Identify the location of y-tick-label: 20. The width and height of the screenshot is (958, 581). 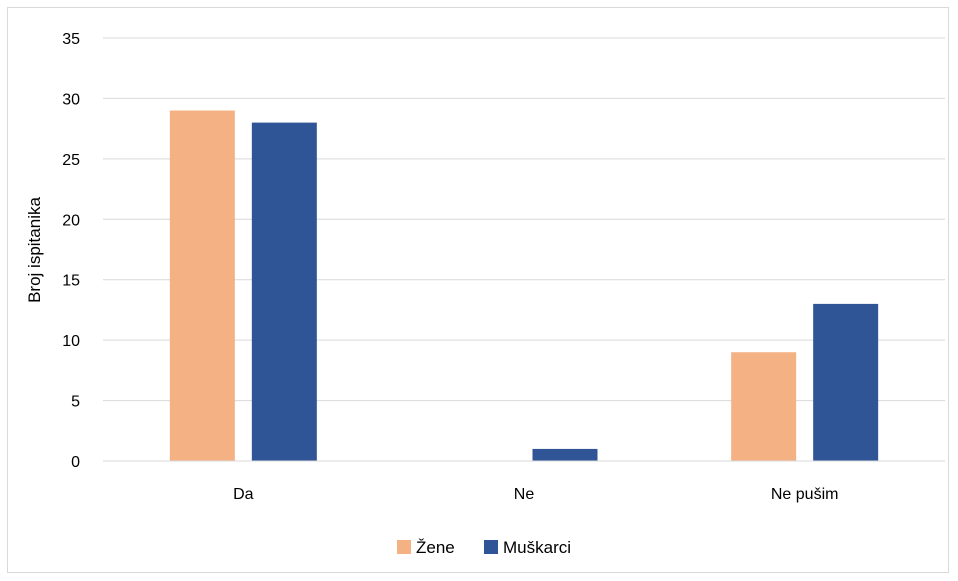
(71, 220).